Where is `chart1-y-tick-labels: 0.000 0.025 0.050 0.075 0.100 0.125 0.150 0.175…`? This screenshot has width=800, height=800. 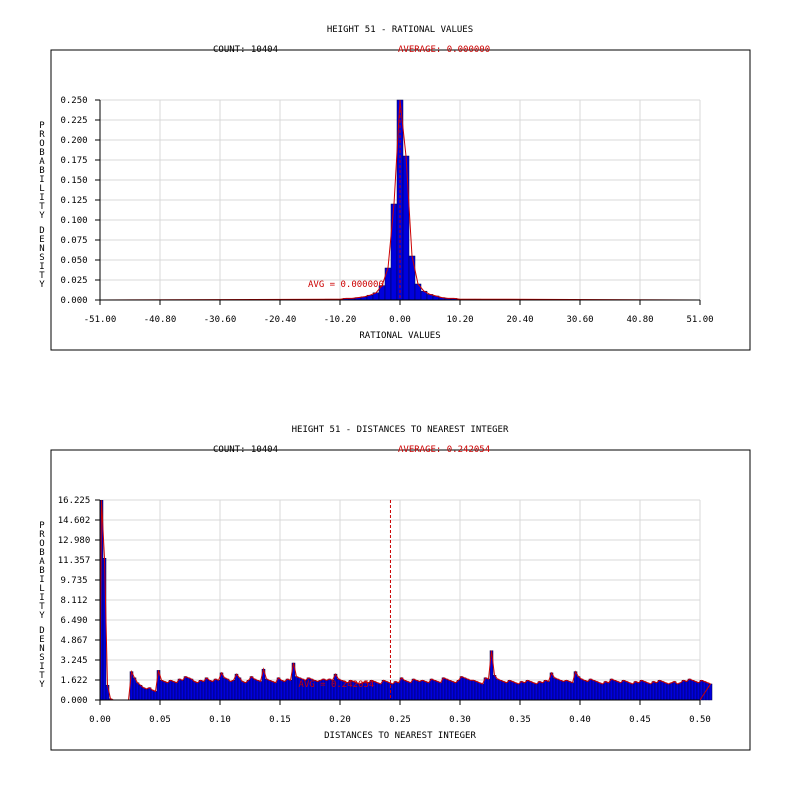
chart1-y-tick-labels: 0.000 0.025 0.050 0.075 0.100 0.125 0.150 0.175… is located at coordinates (73, 201).